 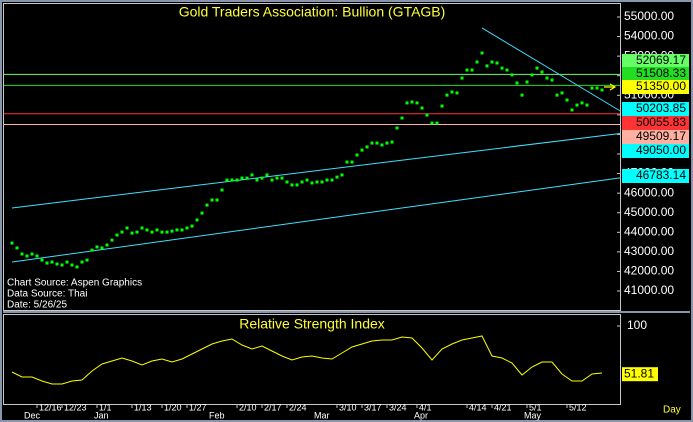 What do you see at coordinates (661, 150) in the screenshot?
I see `level-label: 49050.00` at bounding box center [661, 150].